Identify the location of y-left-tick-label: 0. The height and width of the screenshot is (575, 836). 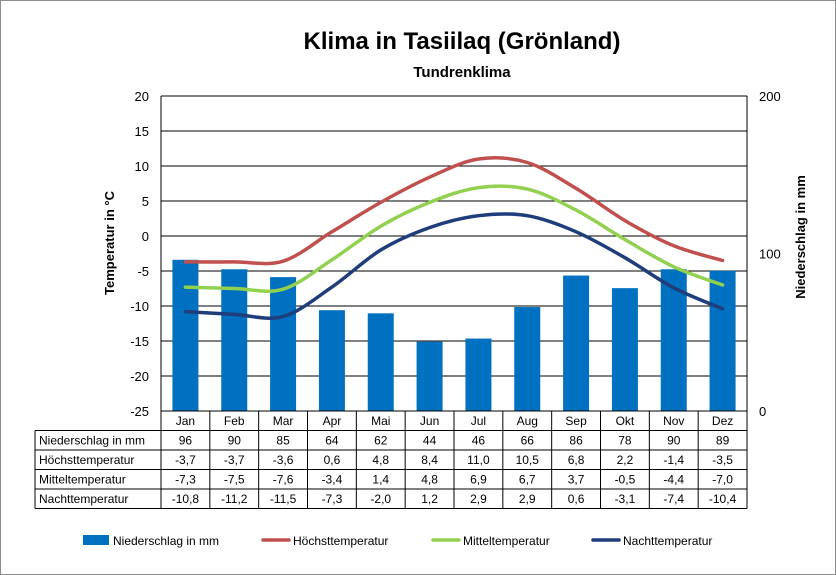
(145, 236).